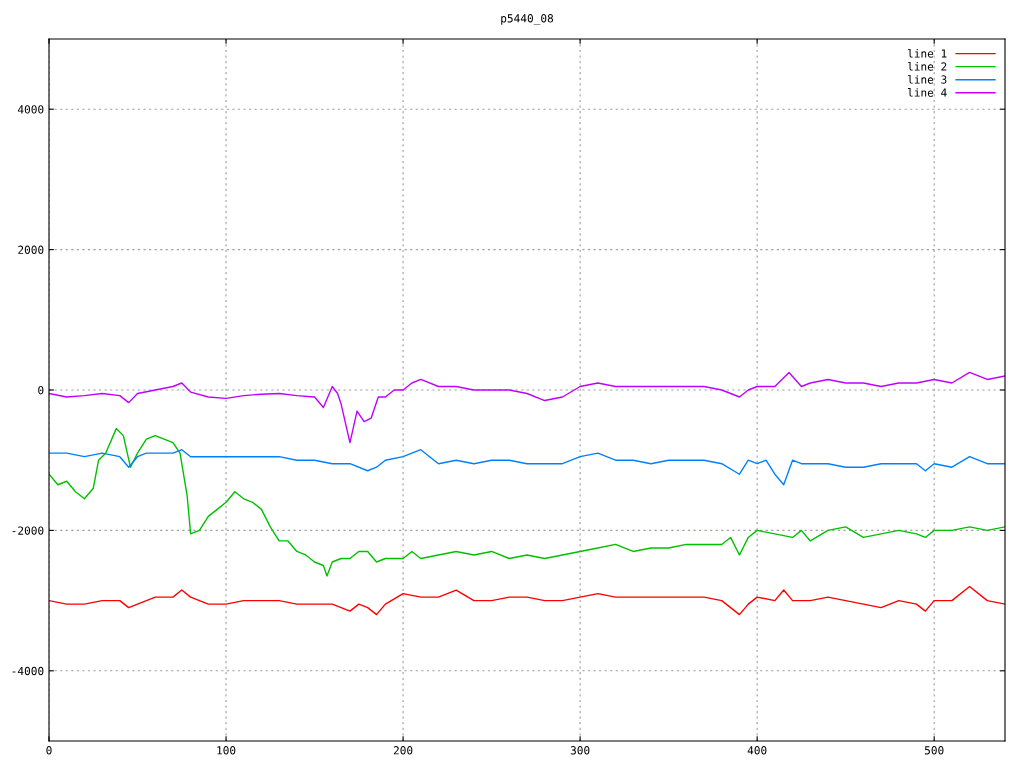  I want to click on legend-label: line 3, so click(927, 79).